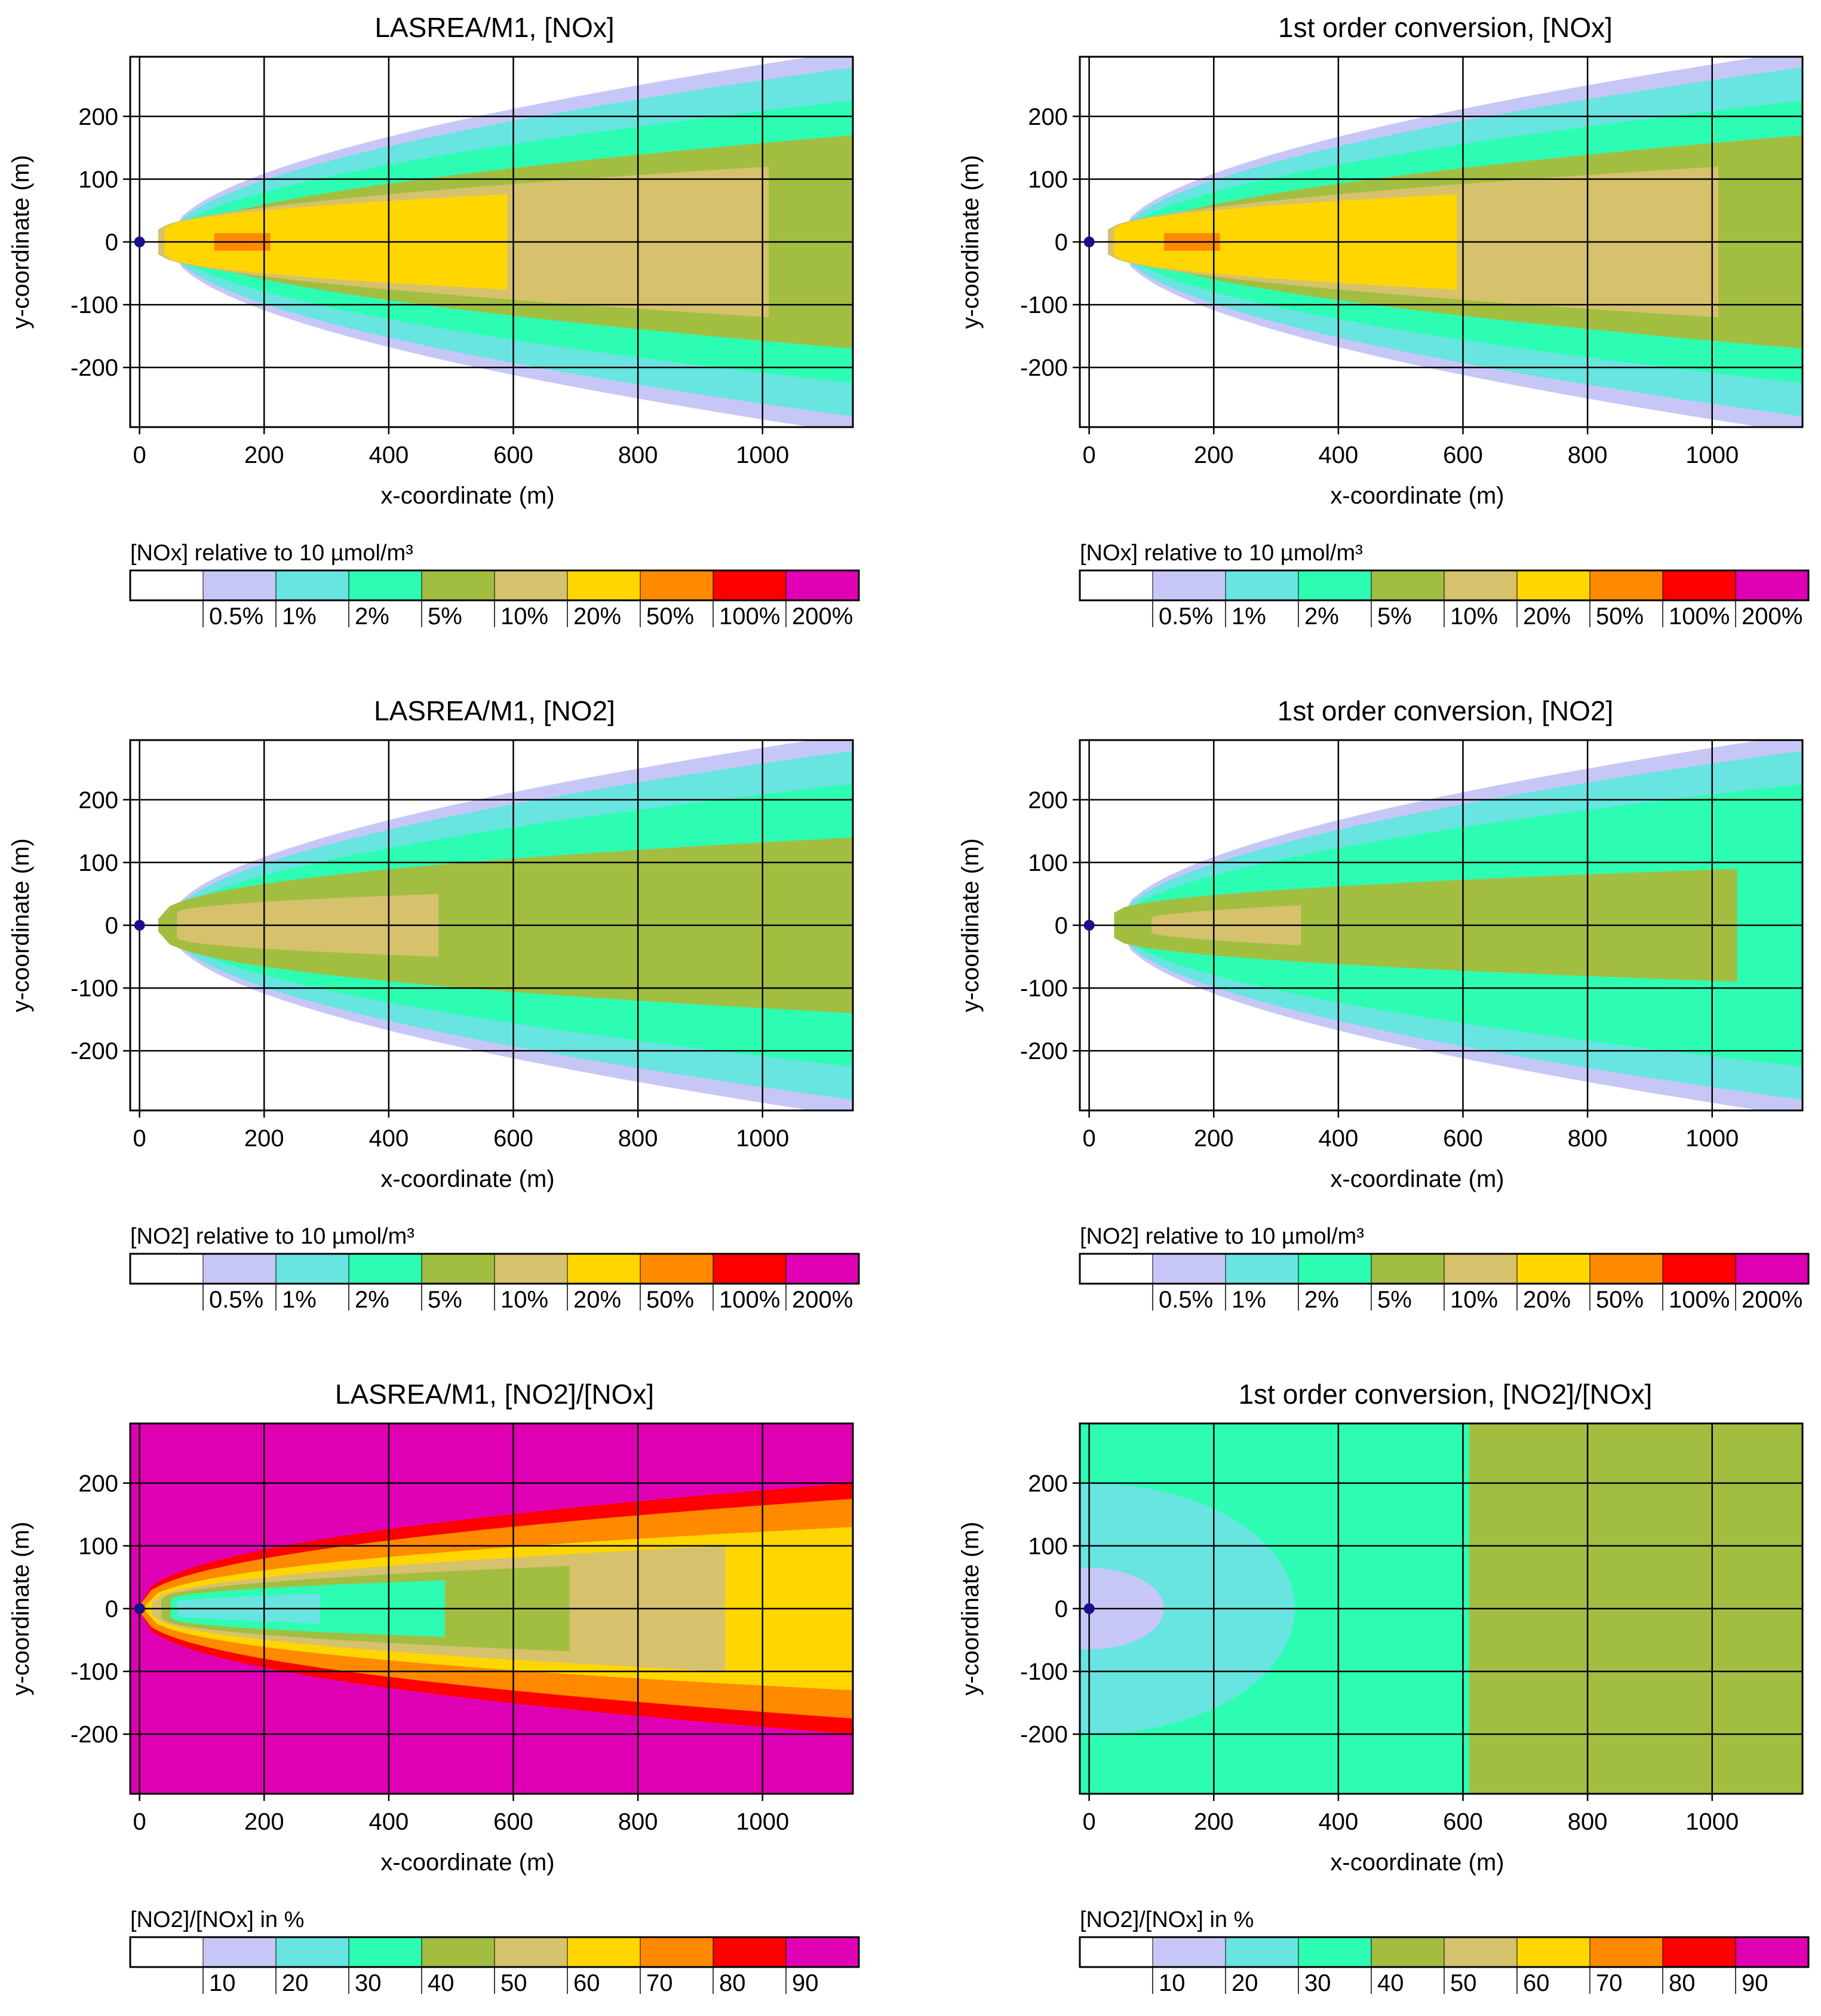  Describe the element at coordinates (299, 1300) in the screenshot. I see `colorbar-tick-label: 1%` at that location.